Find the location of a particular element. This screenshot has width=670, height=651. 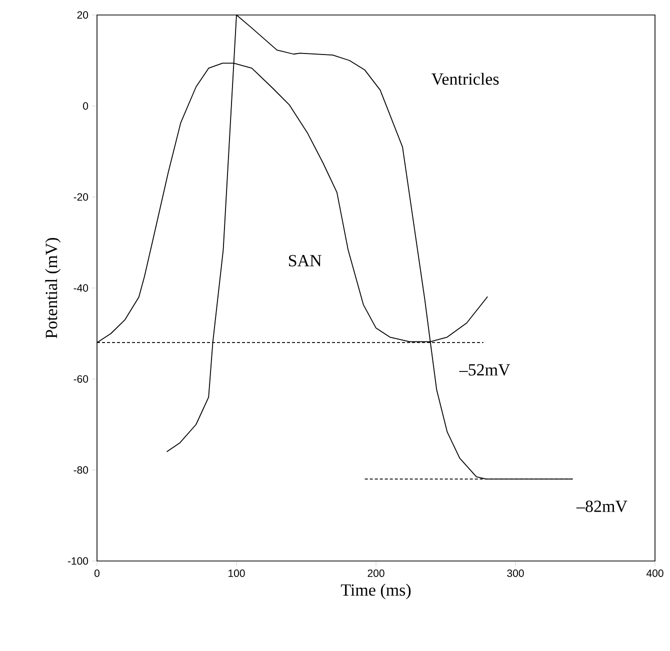

y-tick-label: 0 is located at coordinates (85, 106).